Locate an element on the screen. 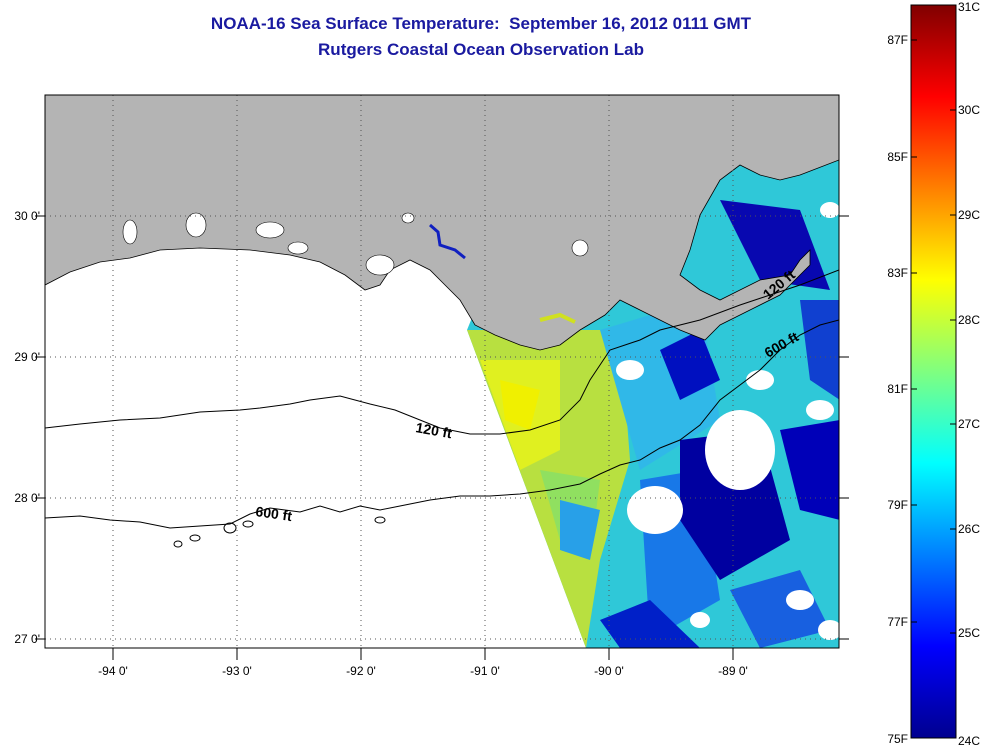 This screenshot has width=992, height=754. lon-label: -90 0' is located at coordinates (609, 671).